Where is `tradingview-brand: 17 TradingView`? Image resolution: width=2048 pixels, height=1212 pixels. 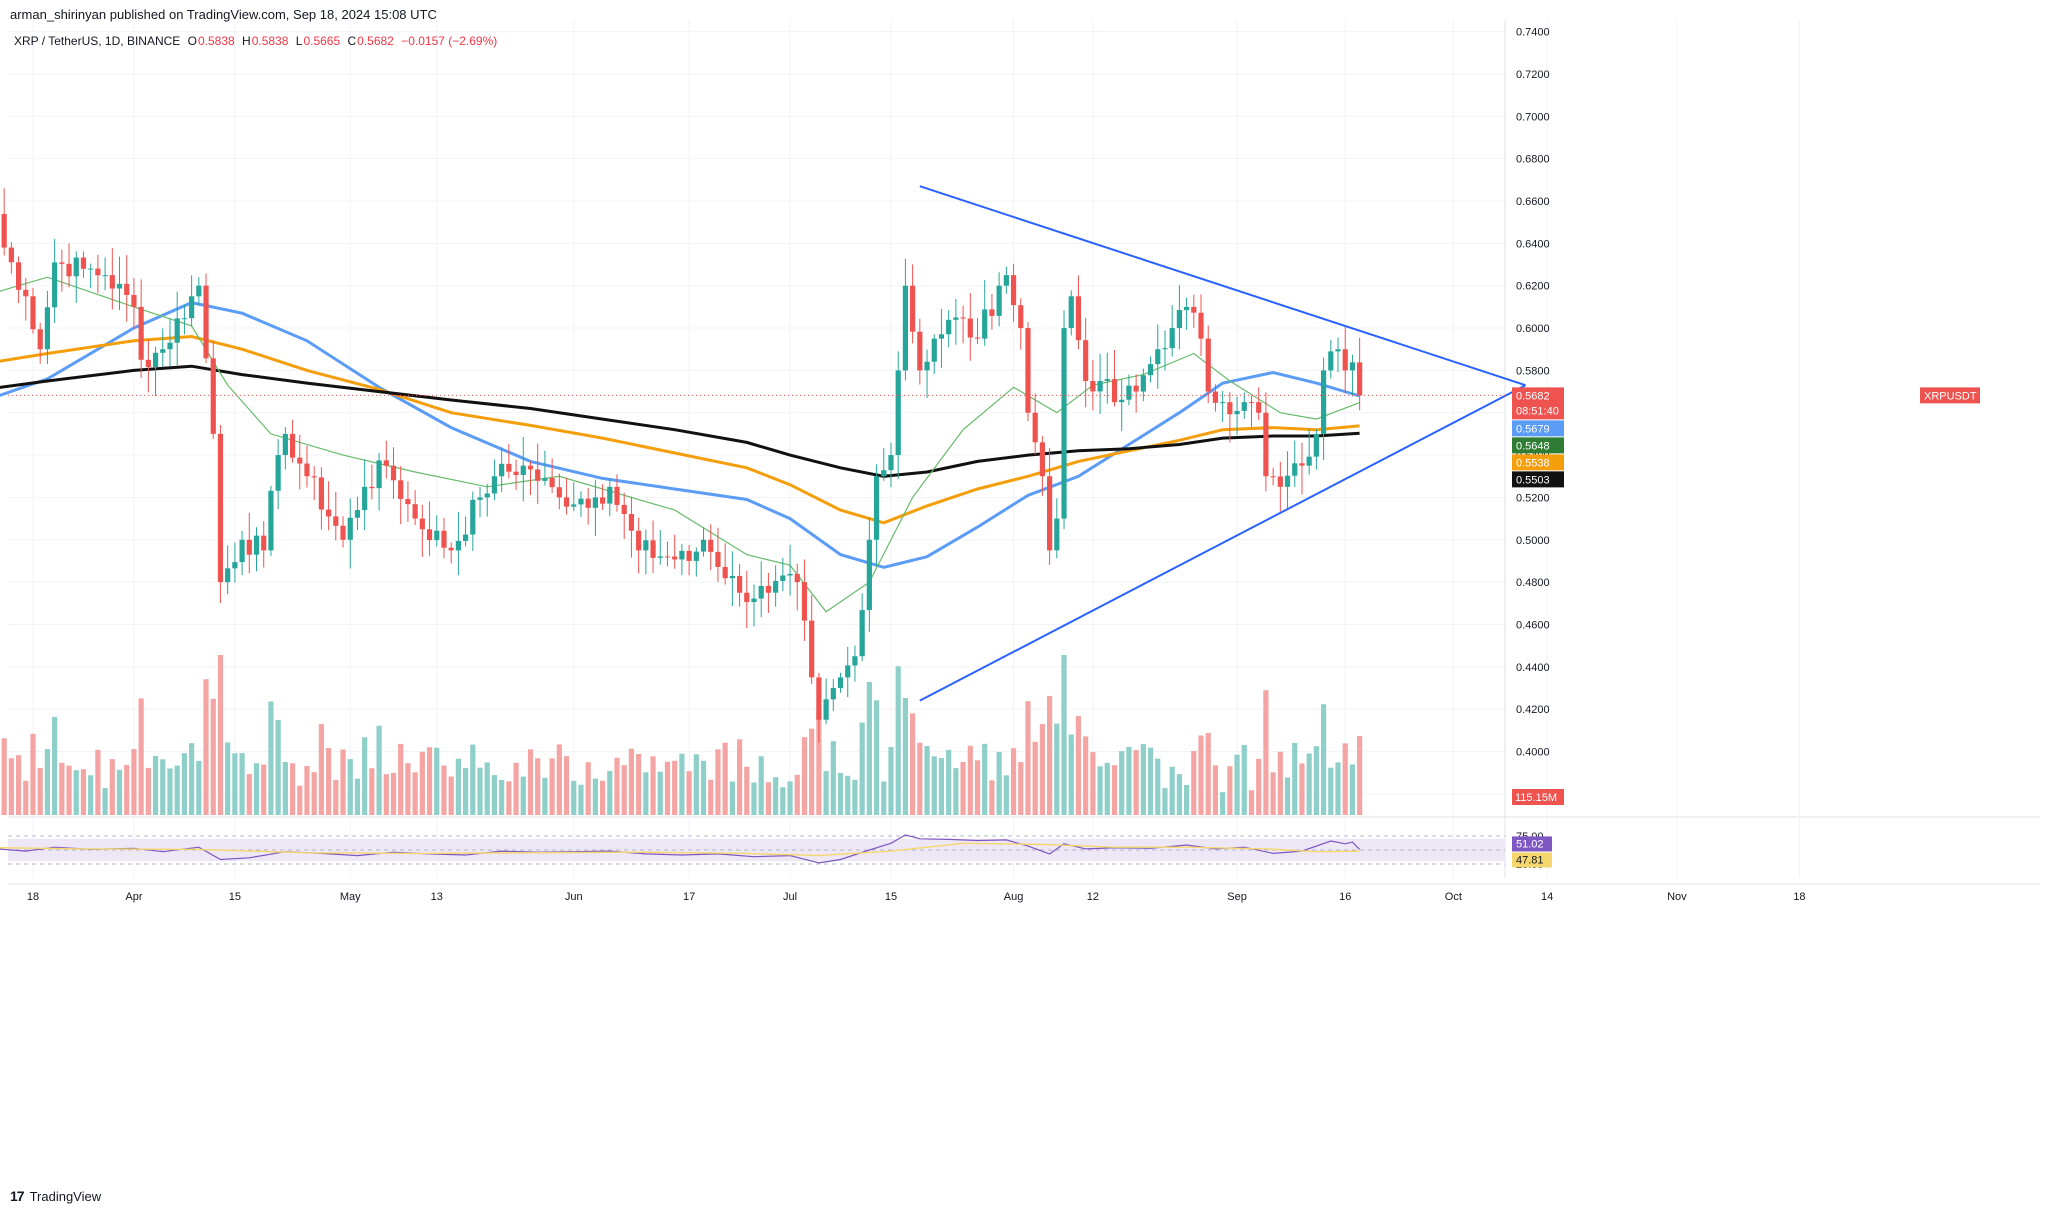 tradingview-brand: 17 TradingView is located at coordinates (55, 1196).